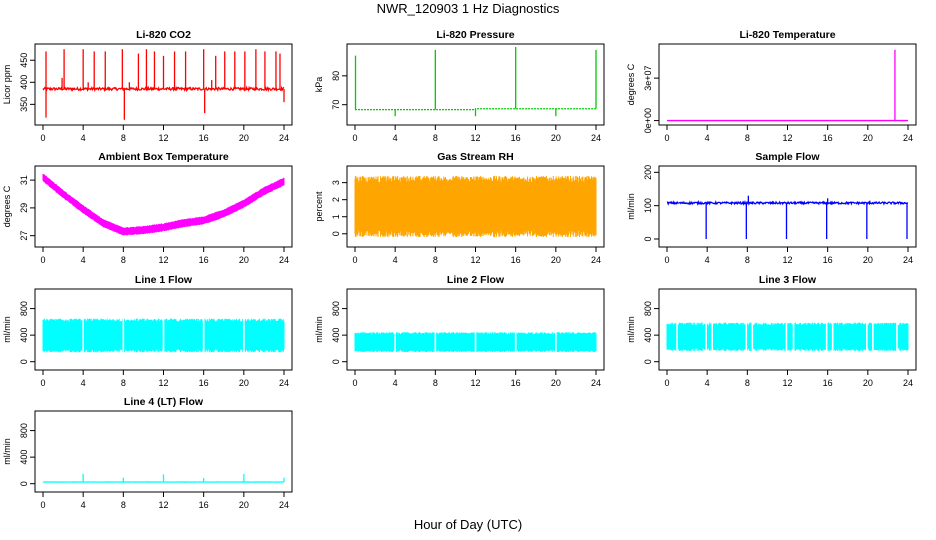  I want to click on chart-title: Li-820 CO2, so click(163, 35).